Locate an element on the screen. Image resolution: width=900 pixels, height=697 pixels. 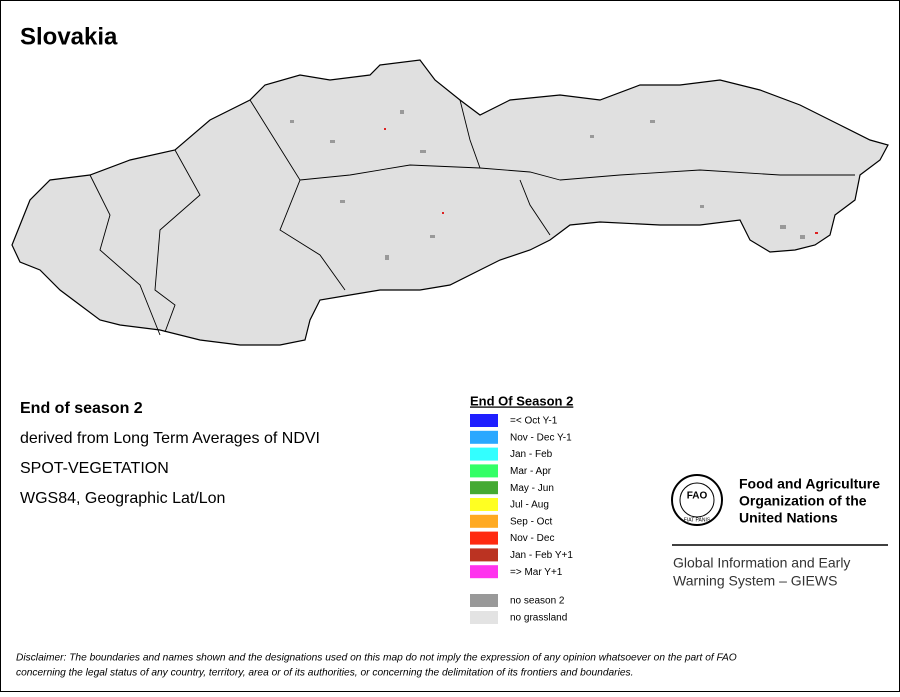
info-heading: End of season 2 is located at coordinates (81, 408).